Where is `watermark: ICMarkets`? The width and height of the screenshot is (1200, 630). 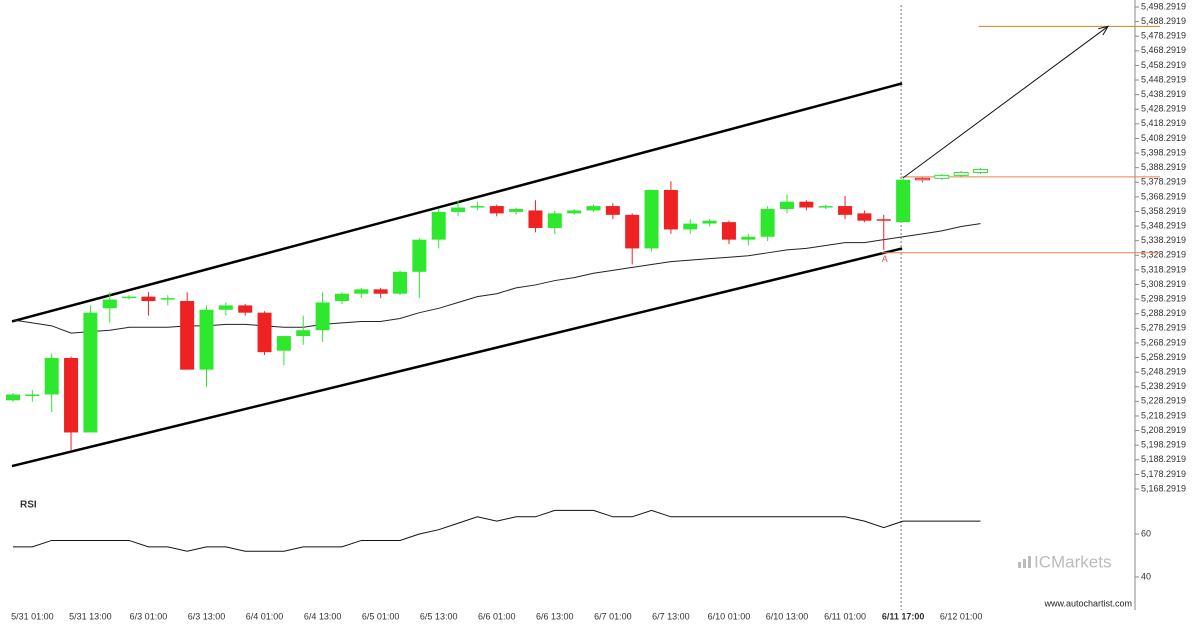 watermark: ICMarkets is located at coordinates (1072, 561).